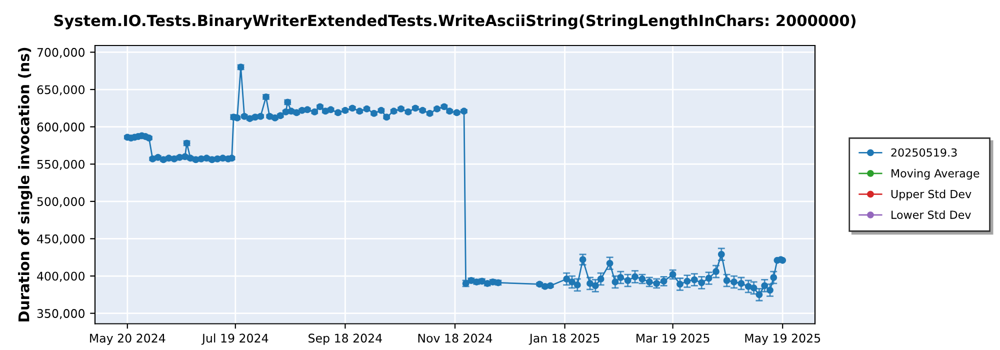  Describe the element at coordinates (564, 339) in the screenshot. I see `x-tick-label: Jan 18 2025` at that location.